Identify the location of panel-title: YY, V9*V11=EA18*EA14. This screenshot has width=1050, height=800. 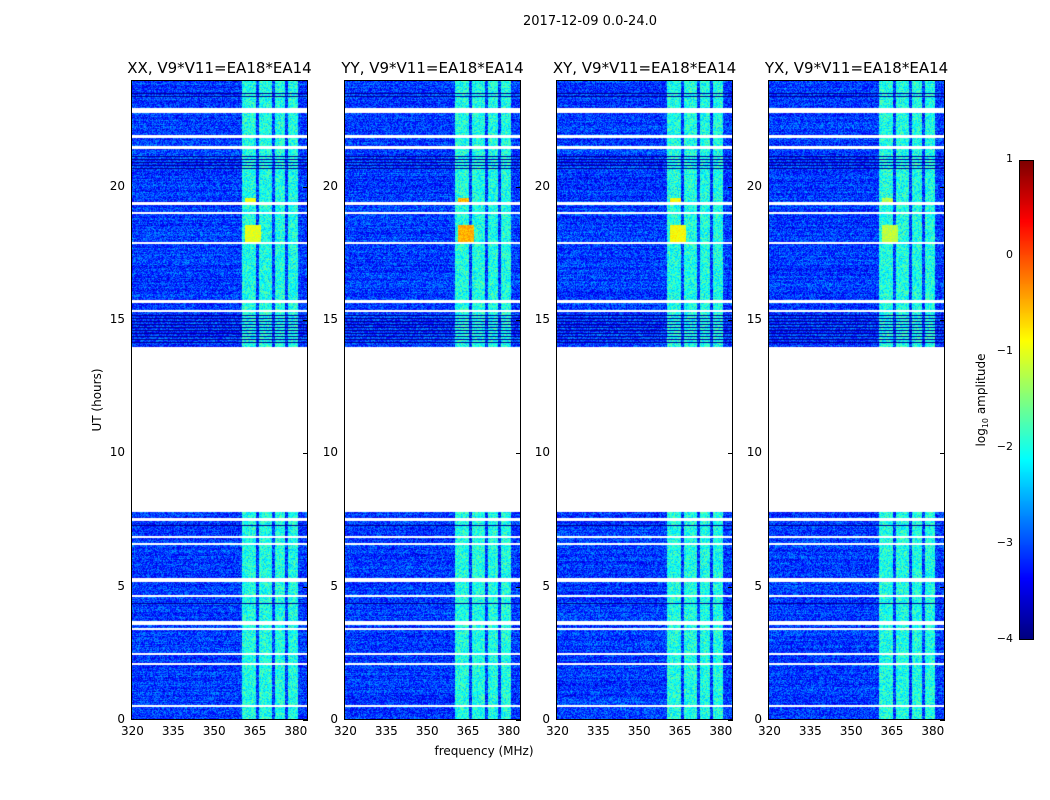
(432, 68).